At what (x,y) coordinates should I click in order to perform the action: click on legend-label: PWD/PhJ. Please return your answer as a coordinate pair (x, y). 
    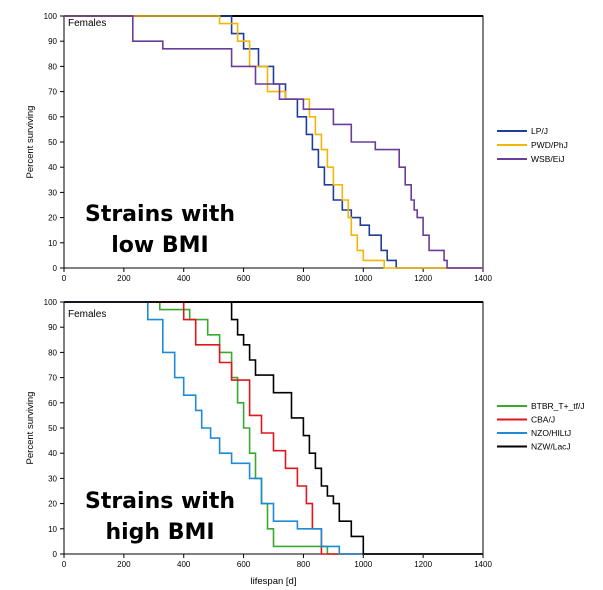
    Looking at the image, I should click on (549, 145).